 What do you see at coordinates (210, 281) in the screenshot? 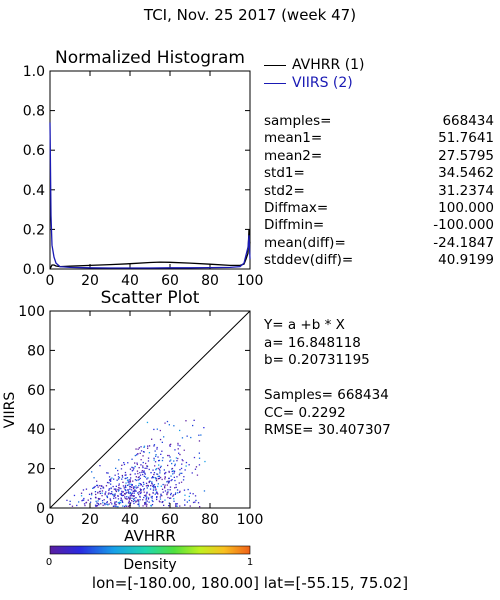
I see `hist-xtick-label: 80` at bounding box center [210, 281].